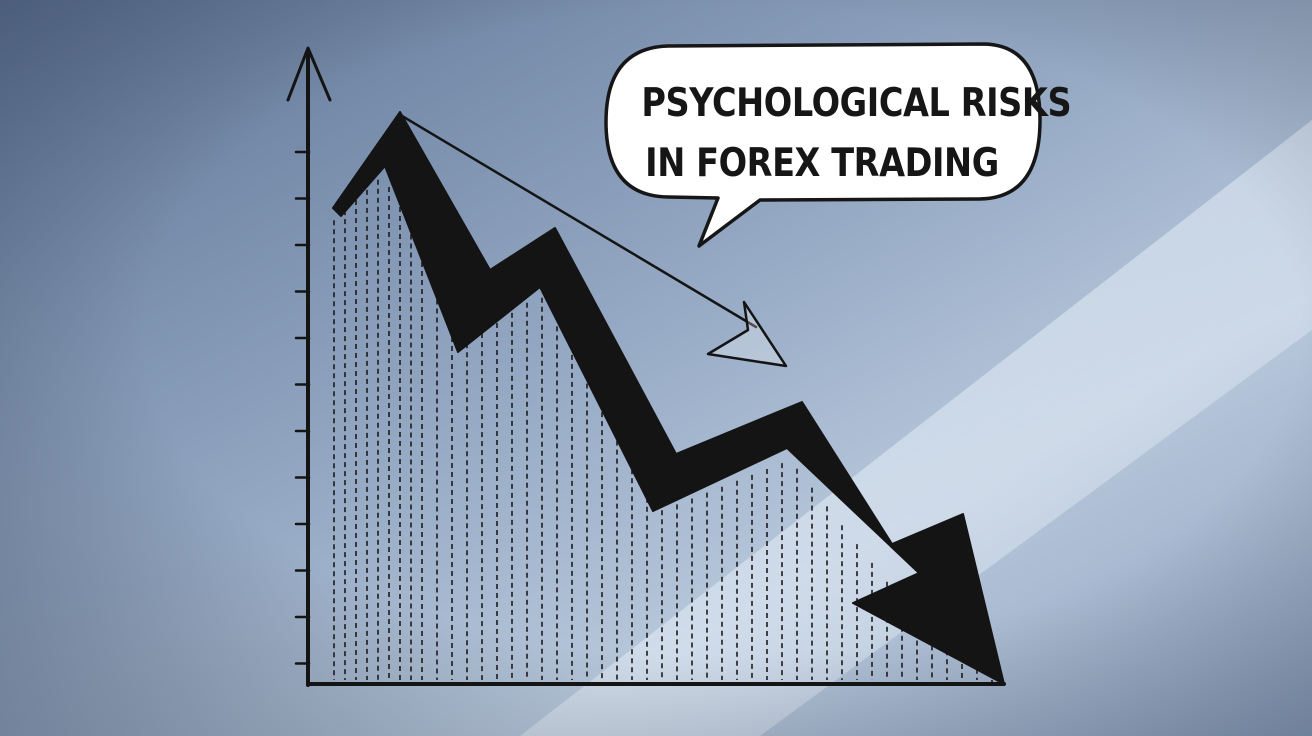  Describe the element at coordinates (594, 241) in the screenshot. I see `trend-arrow-icon` at that location.